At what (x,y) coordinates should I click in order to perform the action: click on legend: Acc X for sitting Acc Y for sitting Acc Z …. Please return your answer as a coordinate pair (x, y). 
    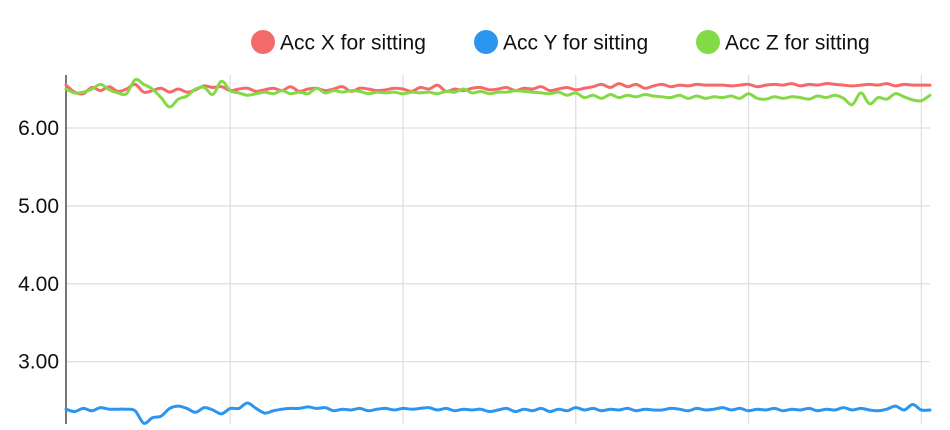
    Looking at the image, I should click on (560, 42).